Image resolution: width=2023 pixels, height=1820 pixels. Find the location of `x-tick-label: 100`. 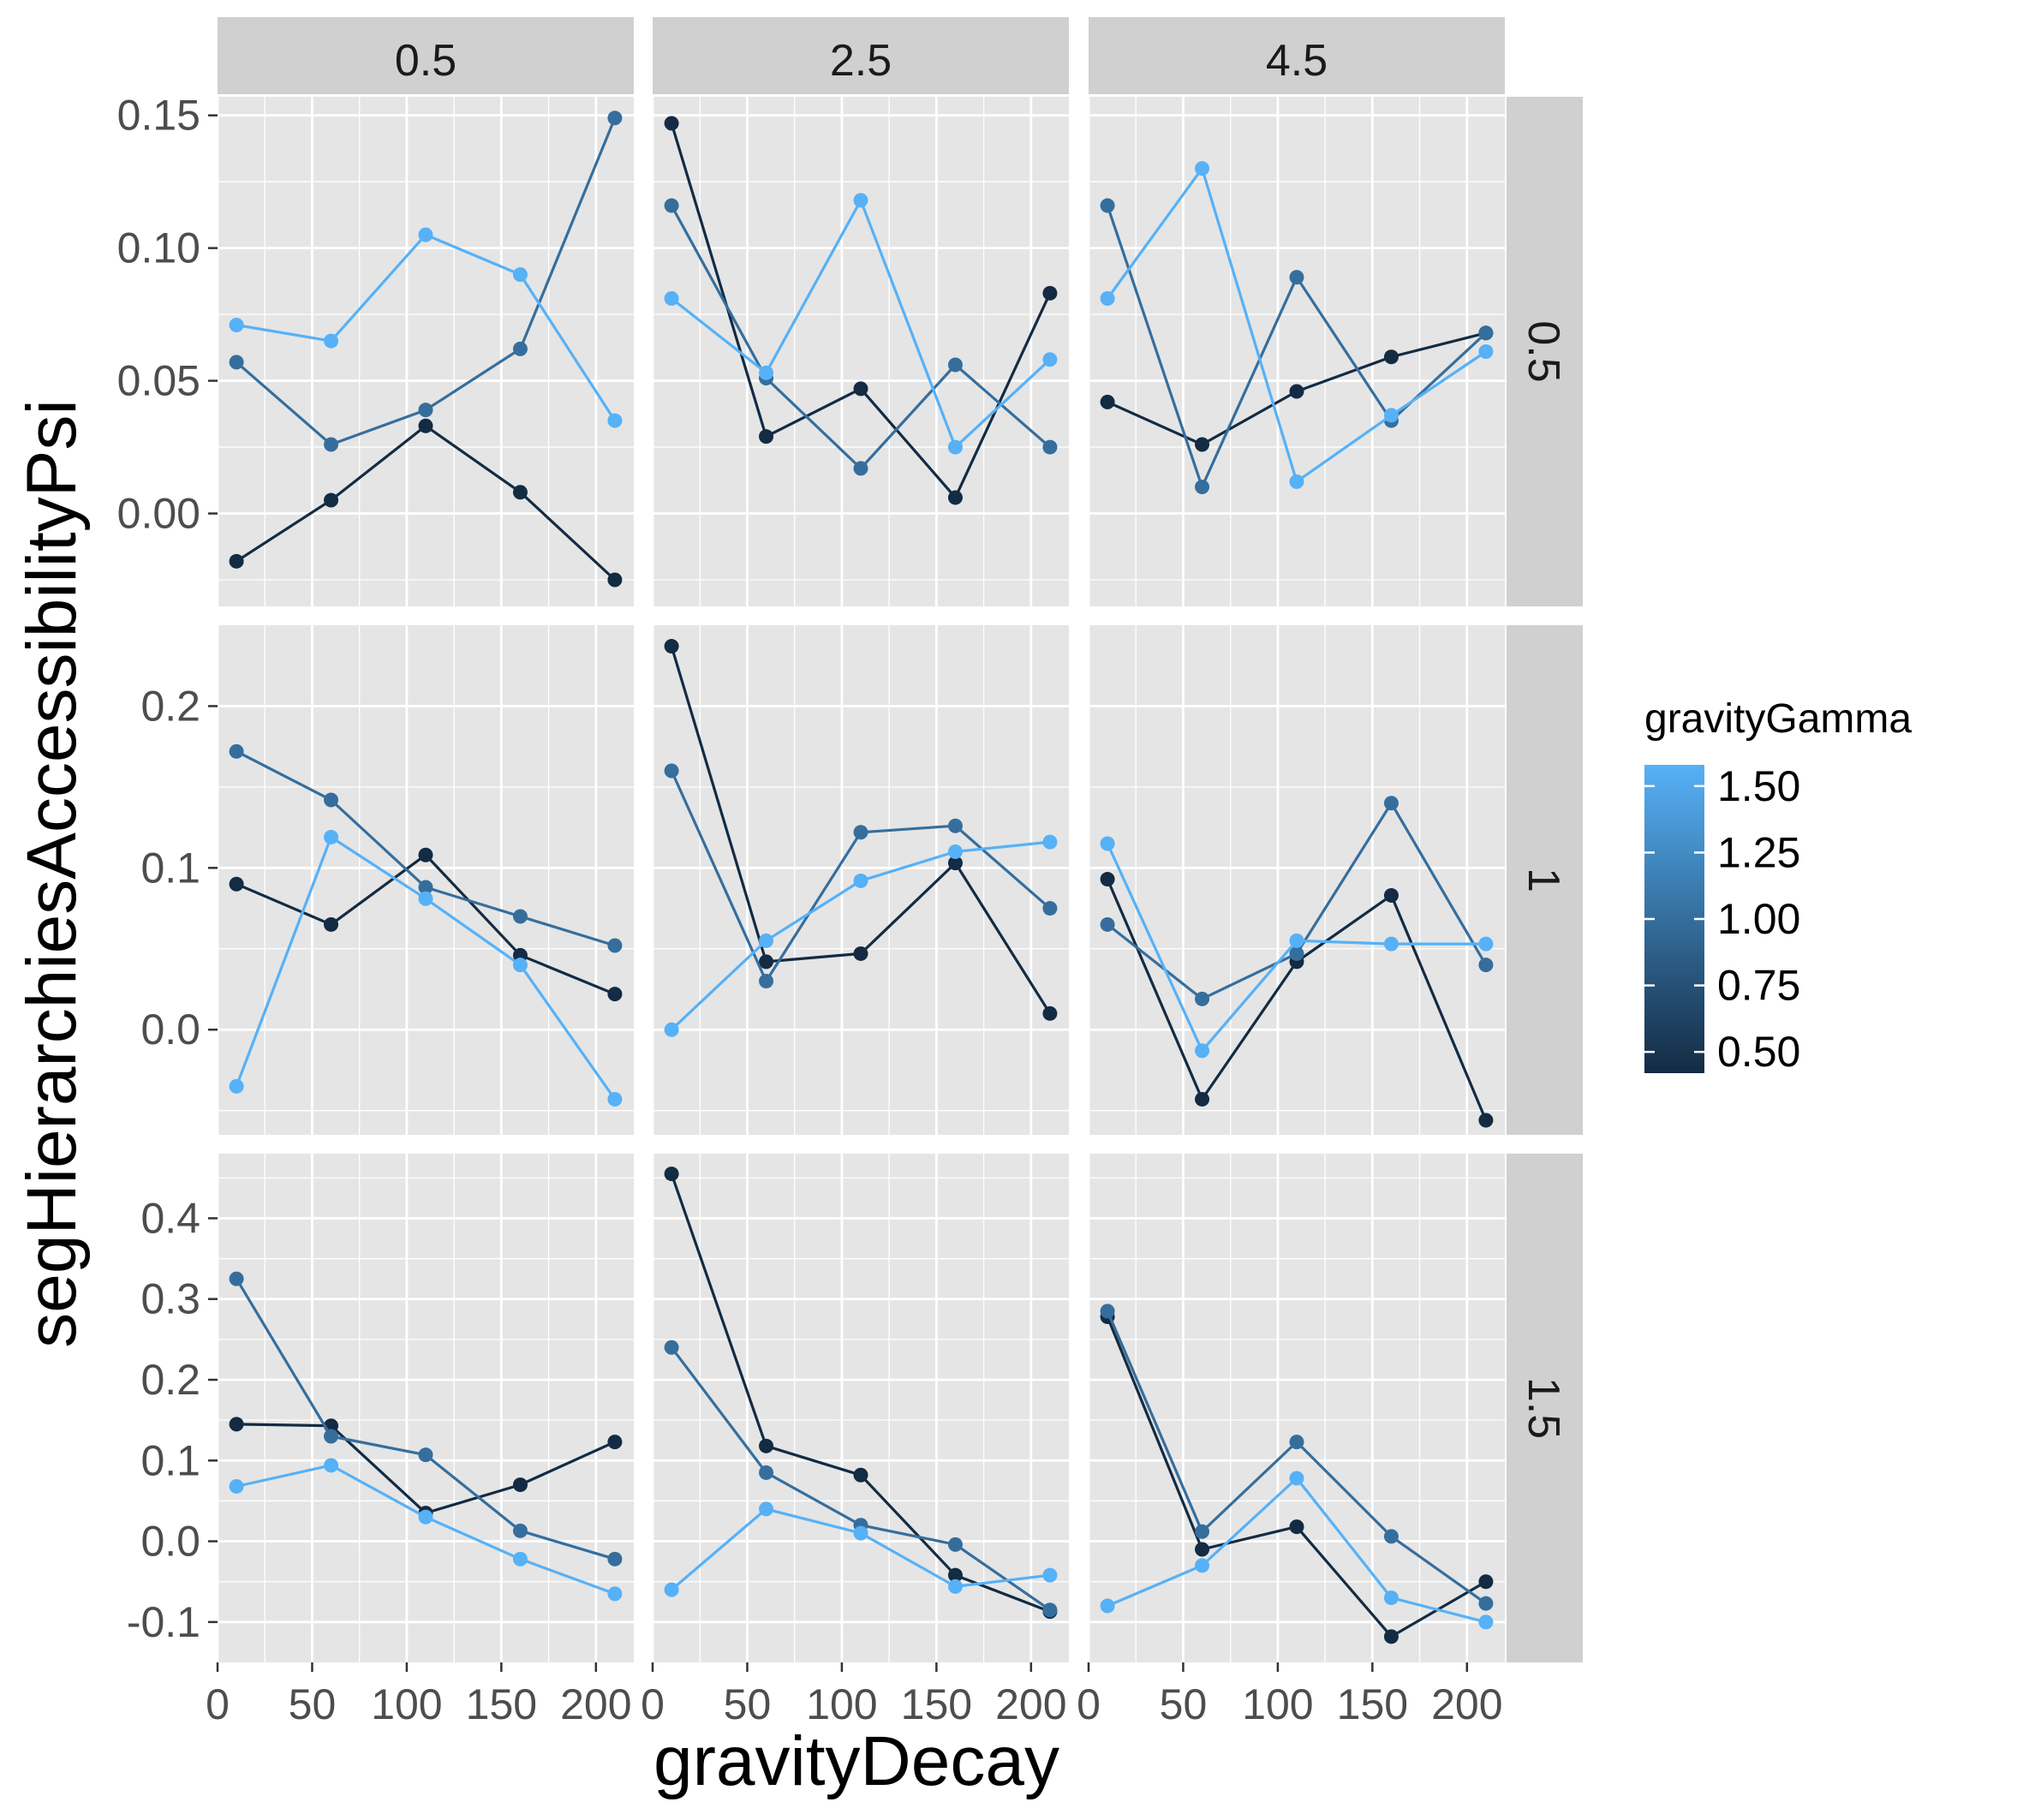

x-tick-label: 100 is located at coordinates (841, 1704).